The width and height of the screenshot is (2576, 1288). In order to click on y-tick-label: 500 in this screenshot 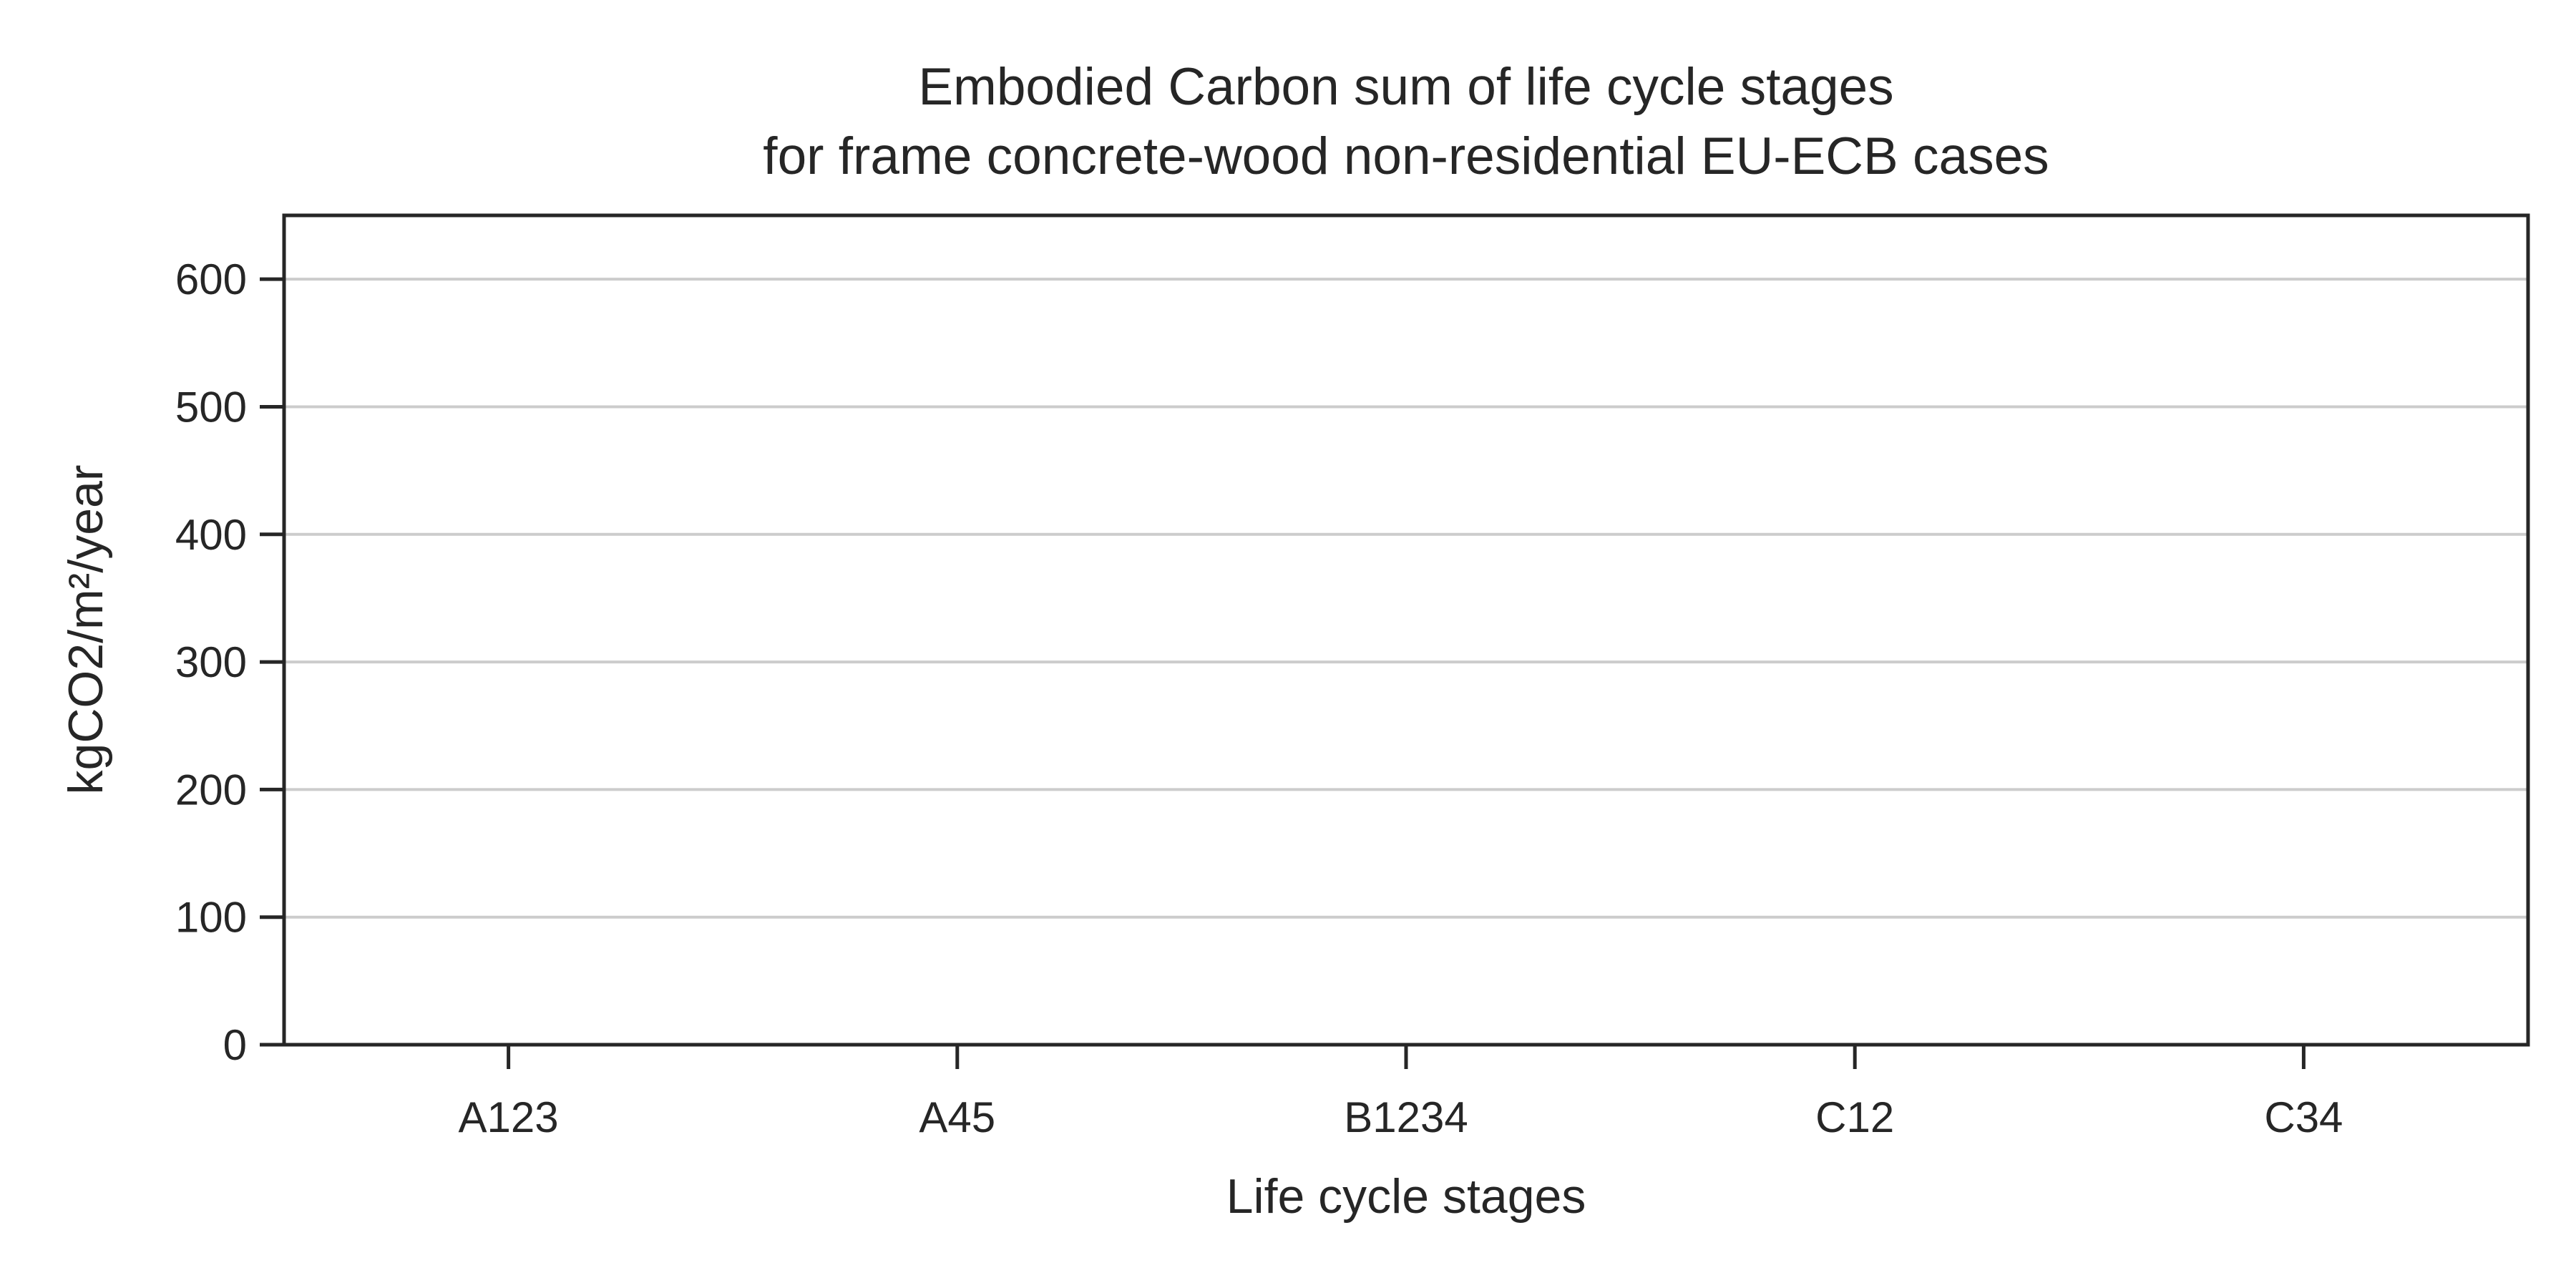, I will do `click(211, 407)`.